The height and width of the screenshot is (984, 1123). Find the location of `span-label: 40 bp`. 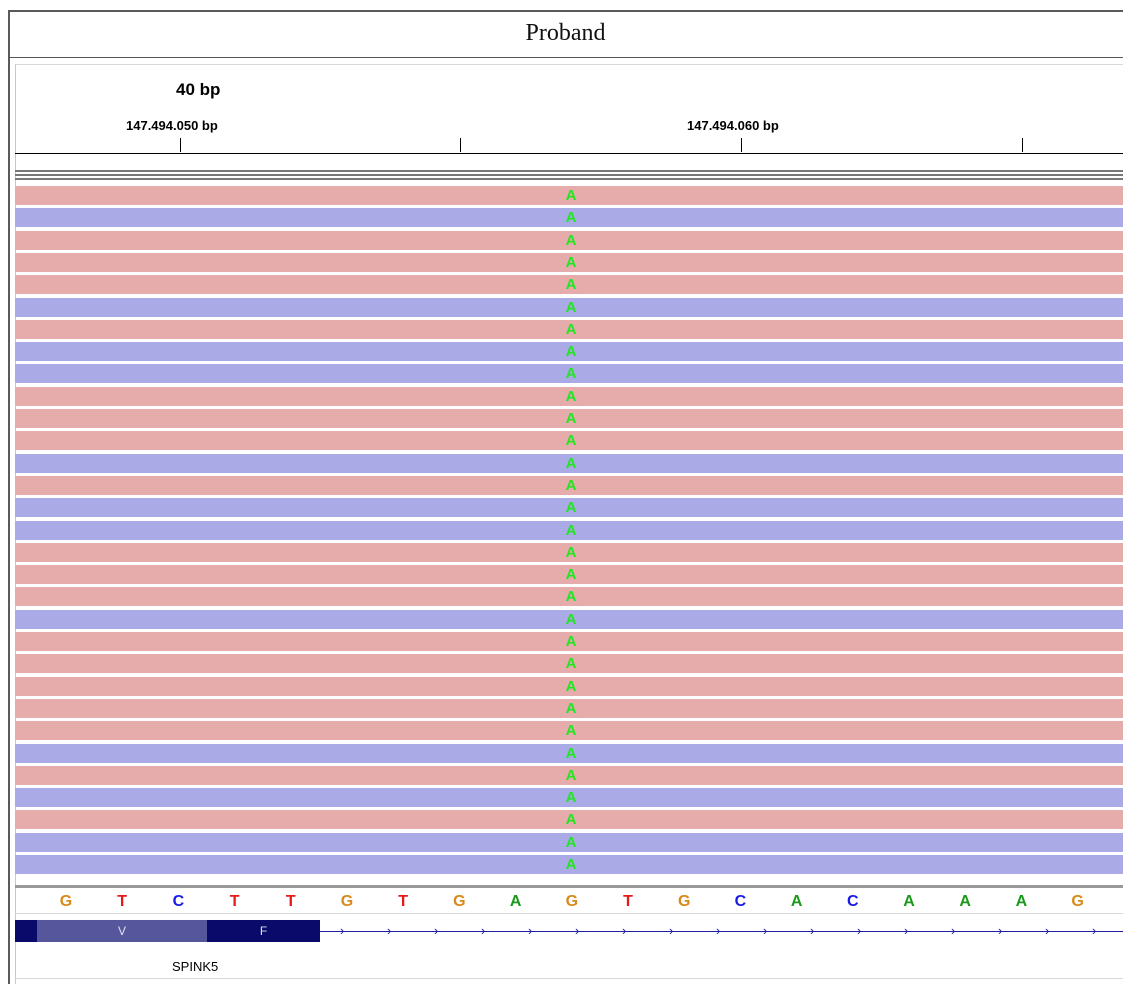

span-label: 40 bp is located at coordinates (198, 89).